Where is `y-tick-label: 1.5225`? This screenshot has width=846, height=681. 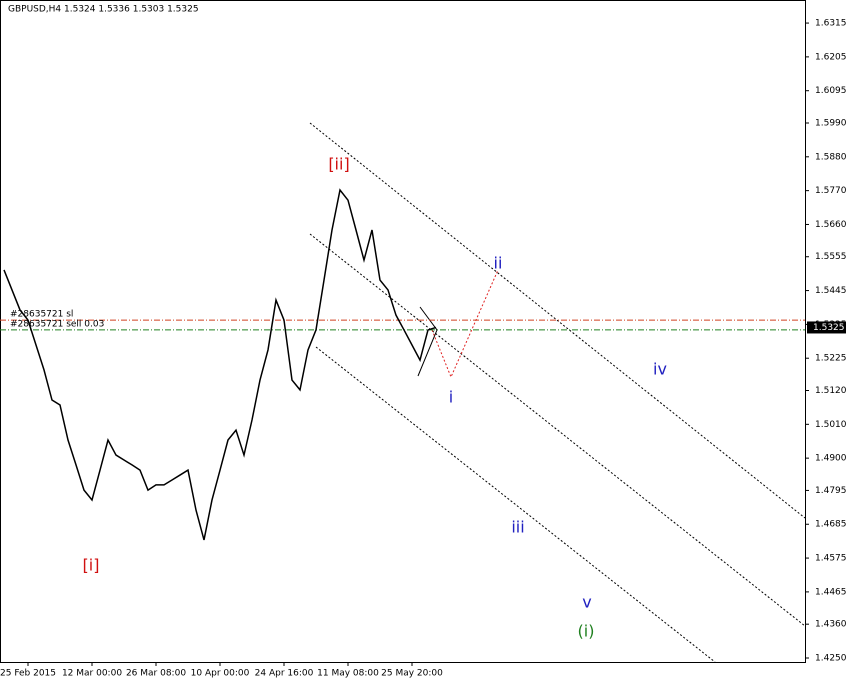
y-tick-label: 1.5225 is located at coordinates (830, 359).